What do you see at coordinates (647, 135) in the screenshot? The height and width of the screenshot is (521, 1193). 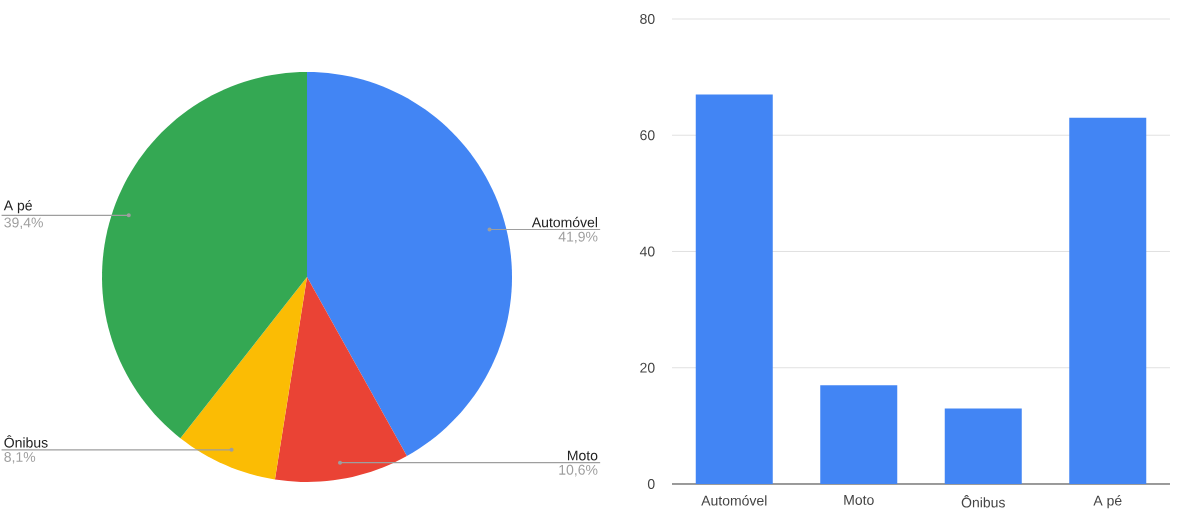 I see `y-tick-label: 60` at bounding box center [647, 135].